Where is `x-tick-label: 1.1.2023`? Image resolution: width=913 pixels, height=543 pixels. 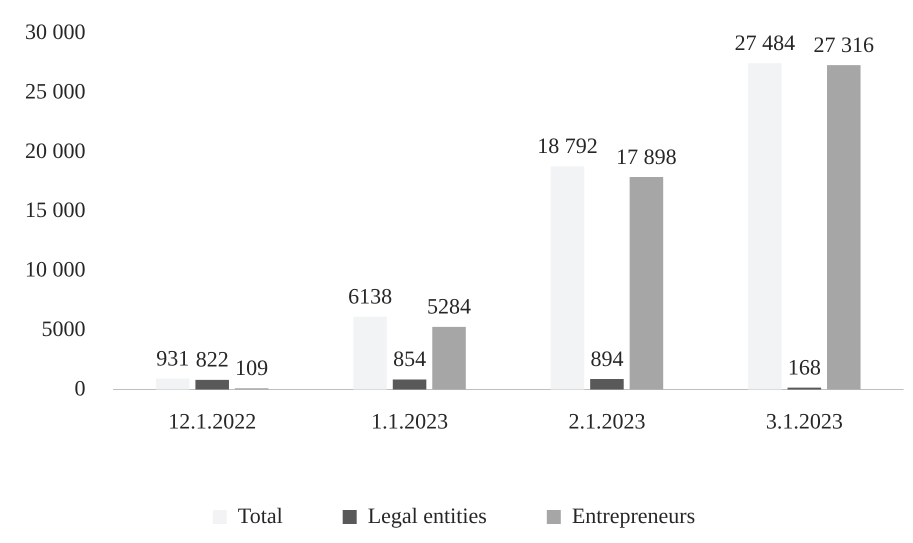 x-tick-label: 1.1.2023 is located at coordinates (409, 421).